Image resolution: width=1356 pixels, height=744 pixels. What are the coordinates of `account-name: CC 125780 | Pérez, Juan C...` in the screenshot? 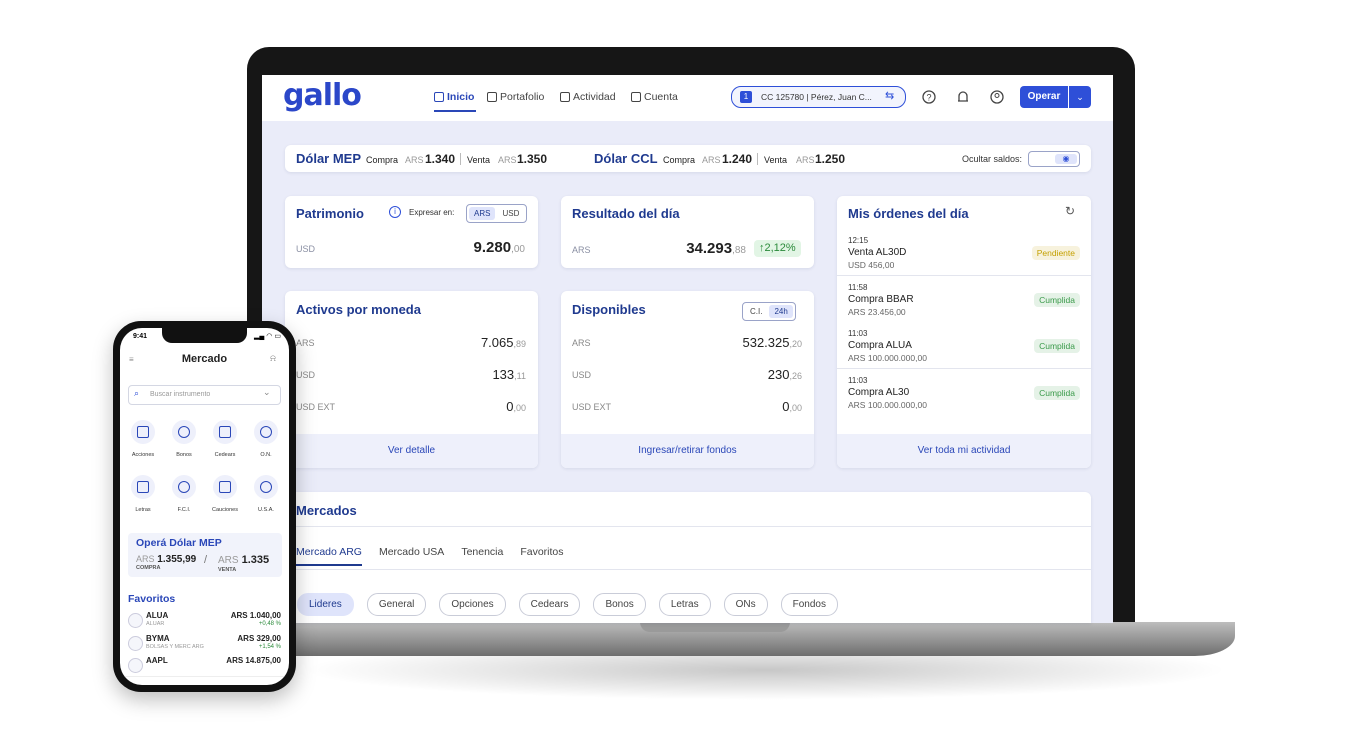 It's located at (816, 97).